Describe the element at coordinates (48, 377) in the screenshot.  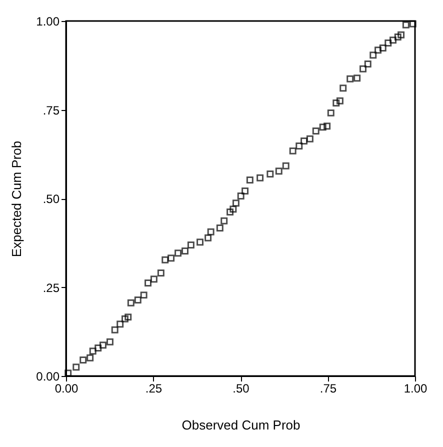
I see `y-tick-label: 0.00` at that location.